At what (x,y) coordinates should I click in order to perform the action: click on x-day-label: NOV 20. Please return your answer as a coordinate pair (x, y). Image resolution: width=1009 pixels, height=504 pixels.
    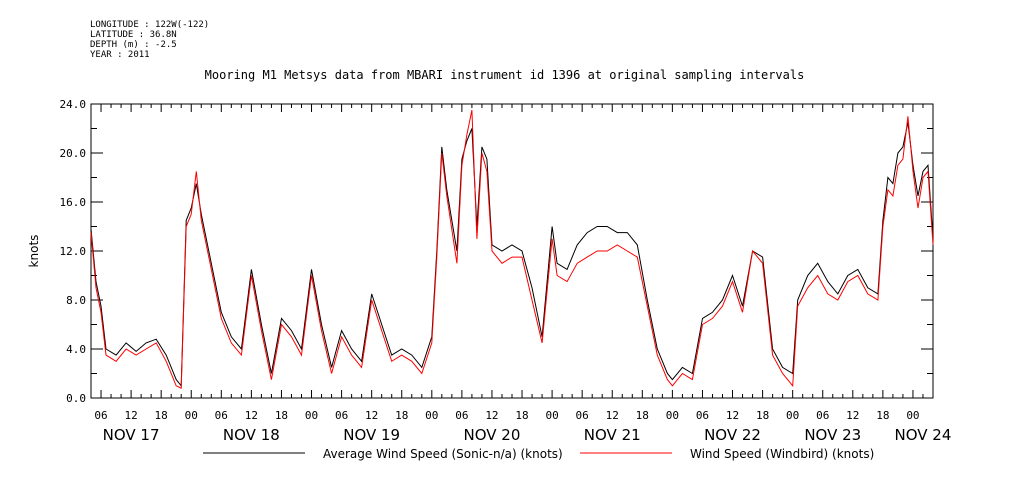
    Looking at the image, I should click on (492, 435).